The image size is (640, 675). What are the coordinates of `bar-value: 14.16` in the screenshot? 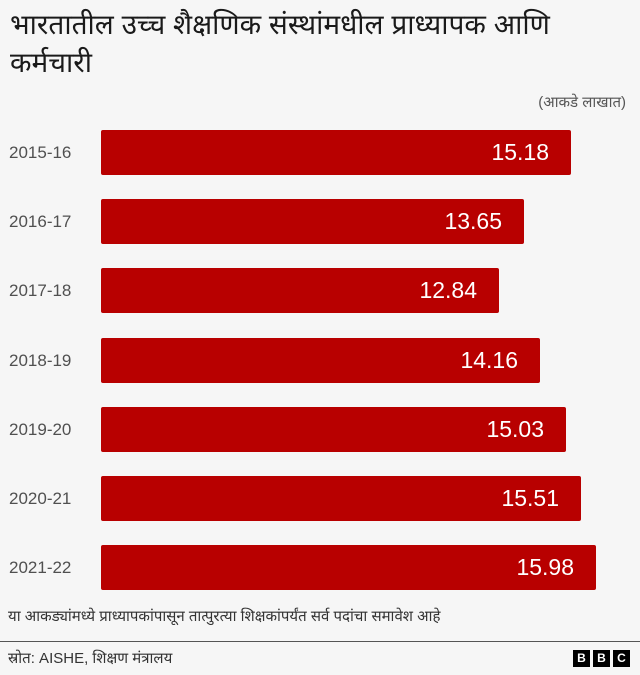 It's located at (489, 360).